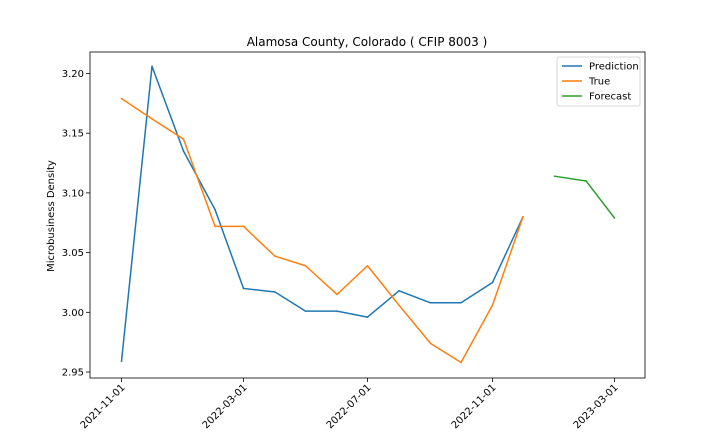 This screenshot has width=720, height=432. I want to click on legend: Prediction True Forecast, so click(598, 81).